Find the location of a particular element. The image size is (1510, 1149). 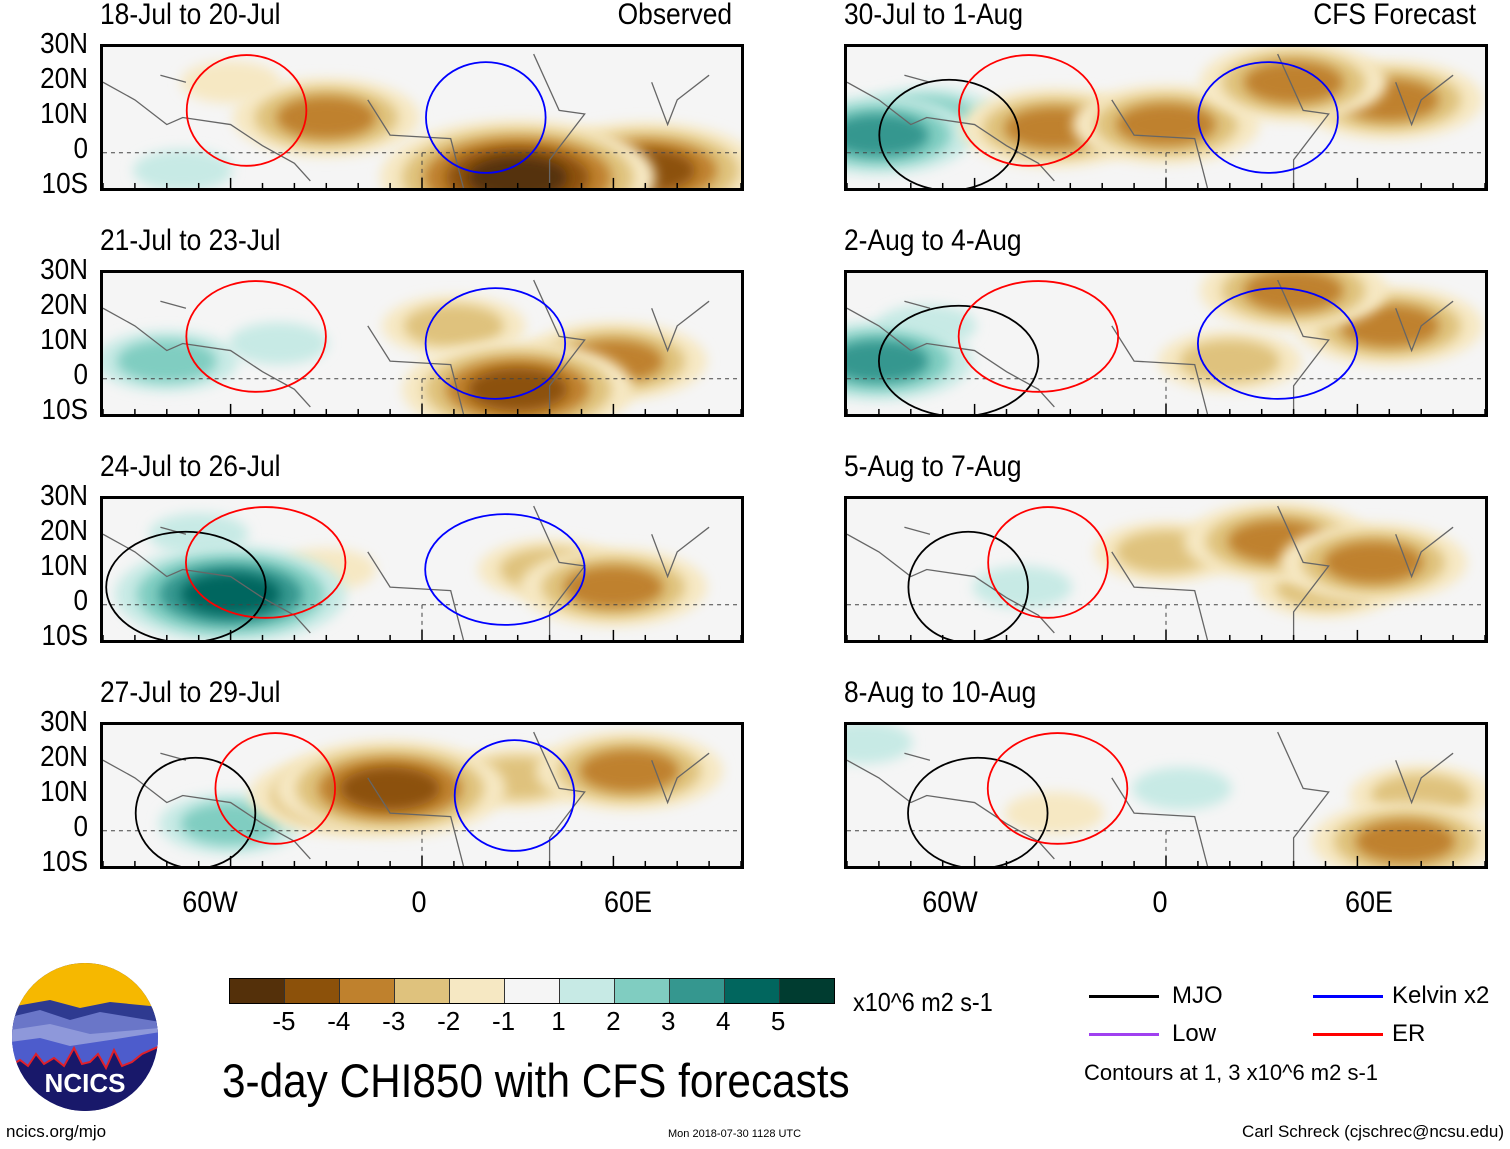

panel-8: 8-Aug to 10-Aug is located at coordinates (1116, 782).